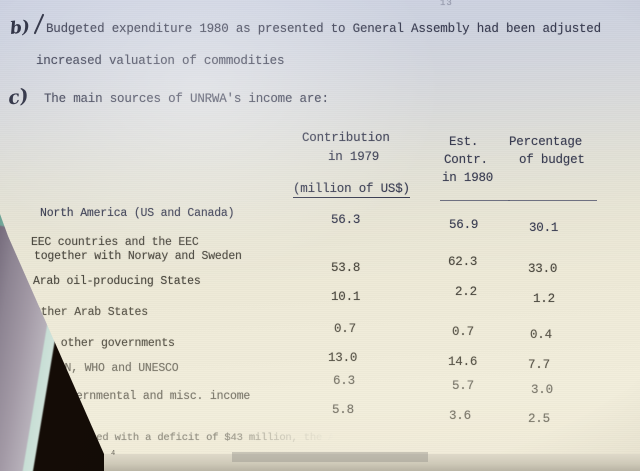 The width and height of the screenshot is (640, 471). I want to click on table-cell-estimate: 14.6, so click(463, 362).